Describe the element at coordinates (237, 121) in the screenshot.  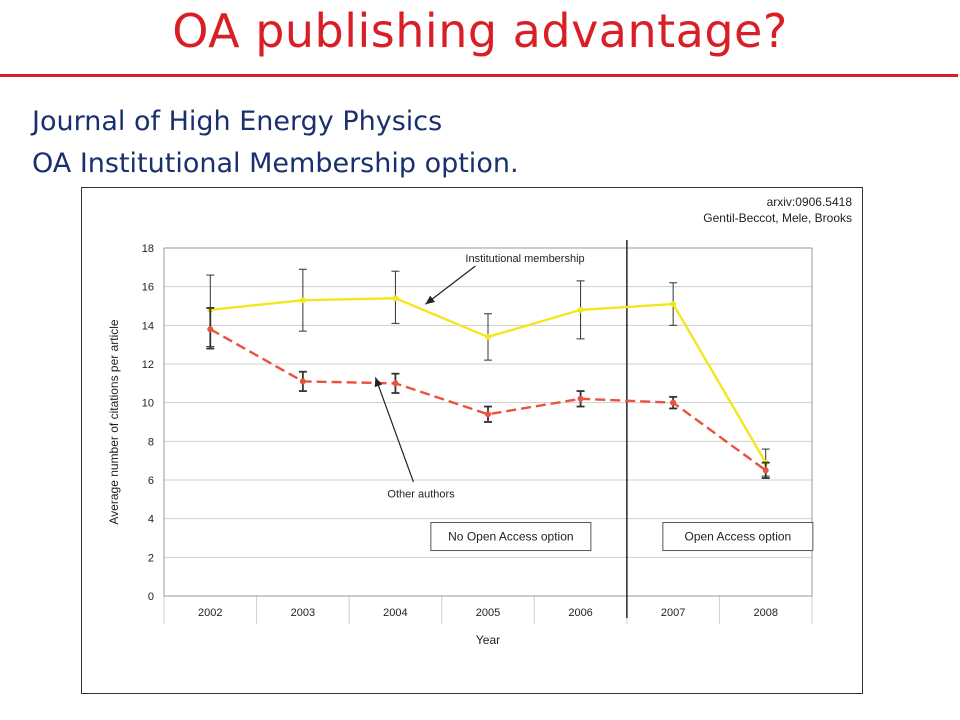
I see `slide-subtitle-journal: Journal of High Energy Physics` at that location.